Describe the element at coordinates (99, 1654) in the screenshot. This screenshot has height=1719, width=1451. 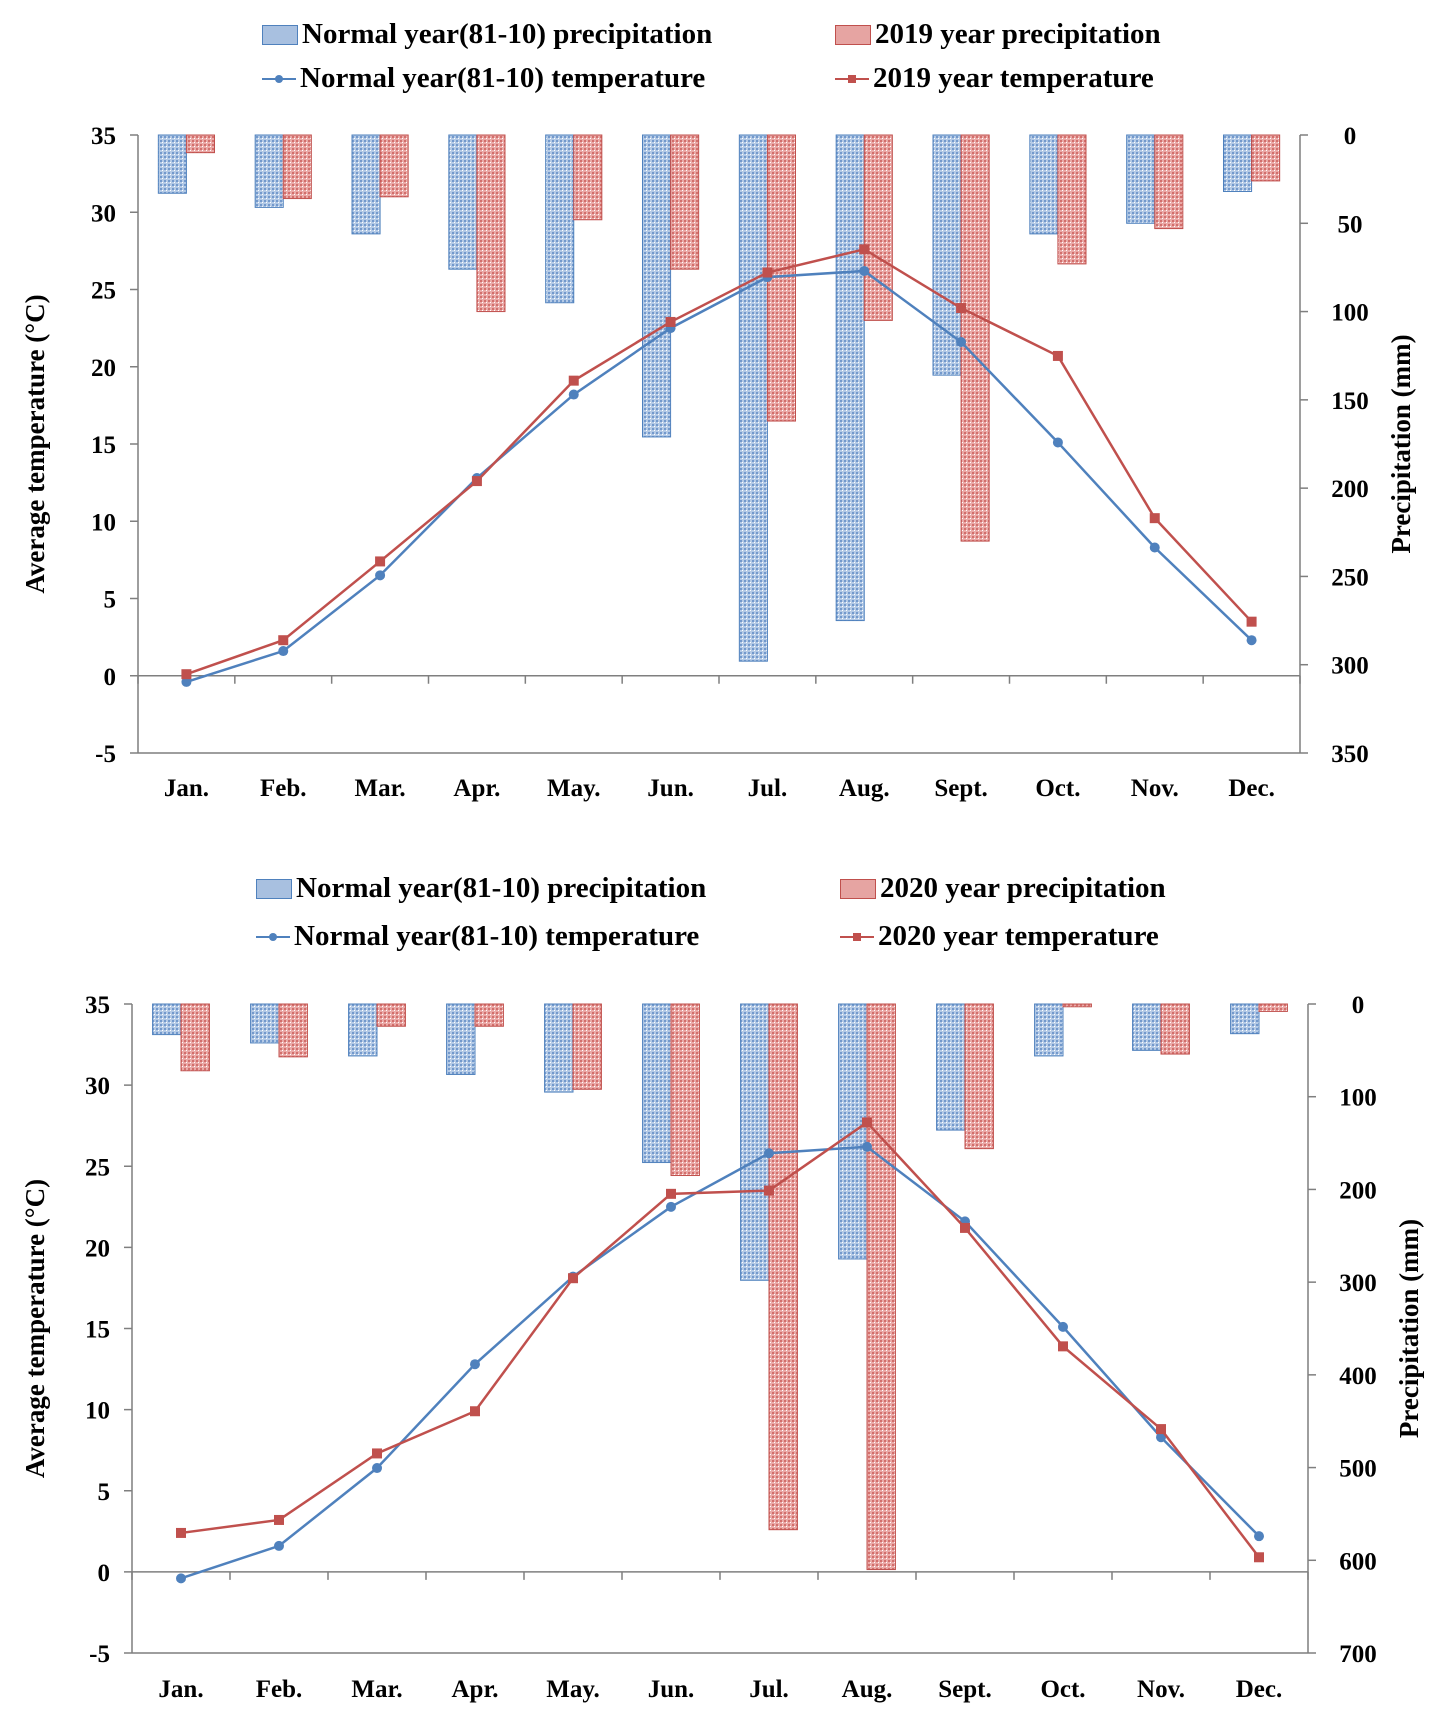
I see `y-tick-label: -5` at that location.